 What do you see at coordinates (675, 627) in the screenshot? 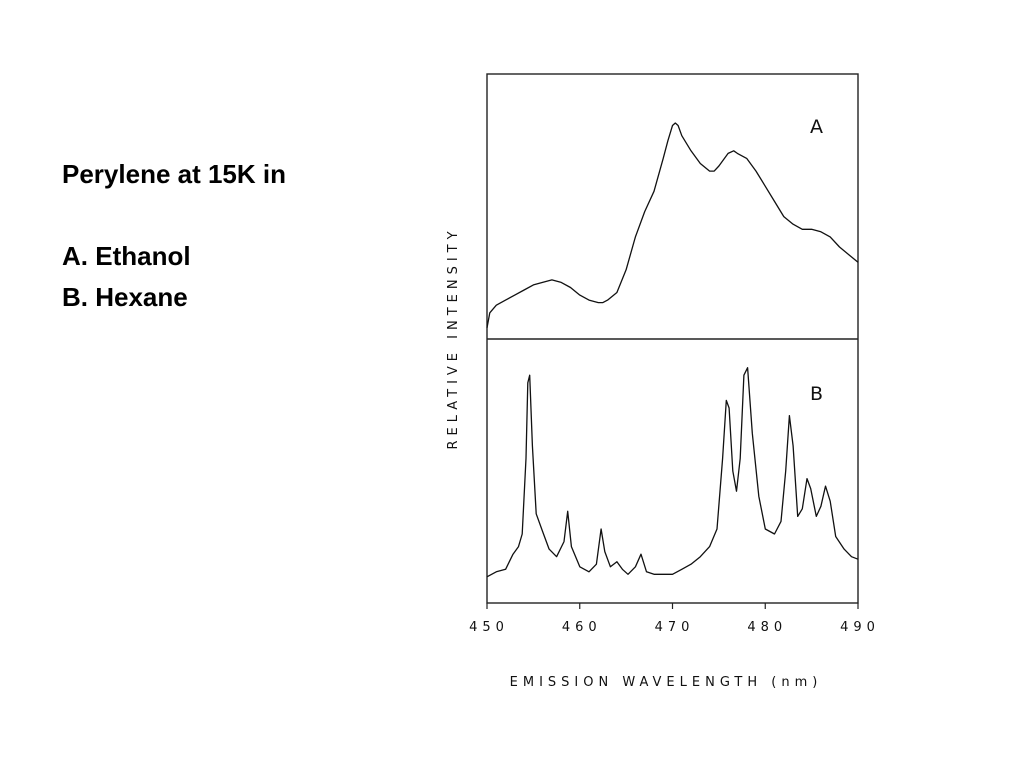
I see `x-tick-label: 470` at bounding box center [675, 627].